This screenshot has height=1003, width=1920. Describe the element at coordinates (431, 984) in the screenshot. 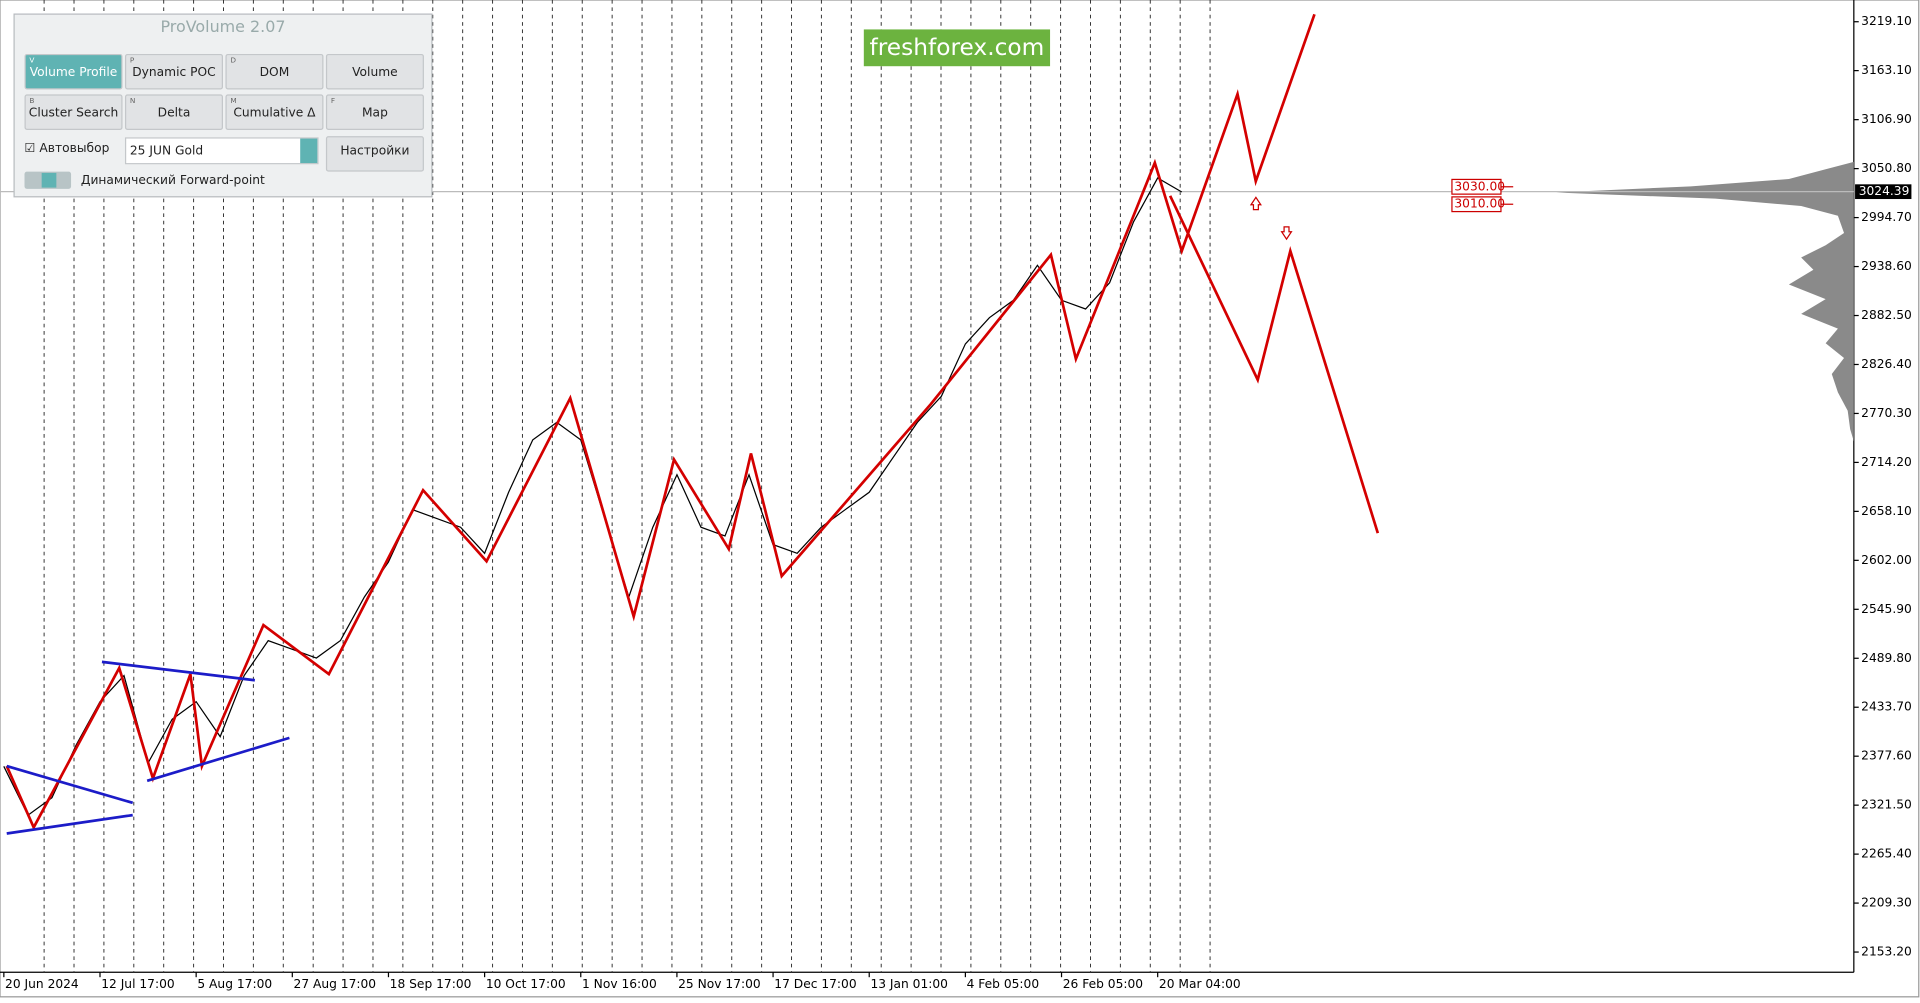

I see `x-tick-label: 18 Sep 17:00` at that location.